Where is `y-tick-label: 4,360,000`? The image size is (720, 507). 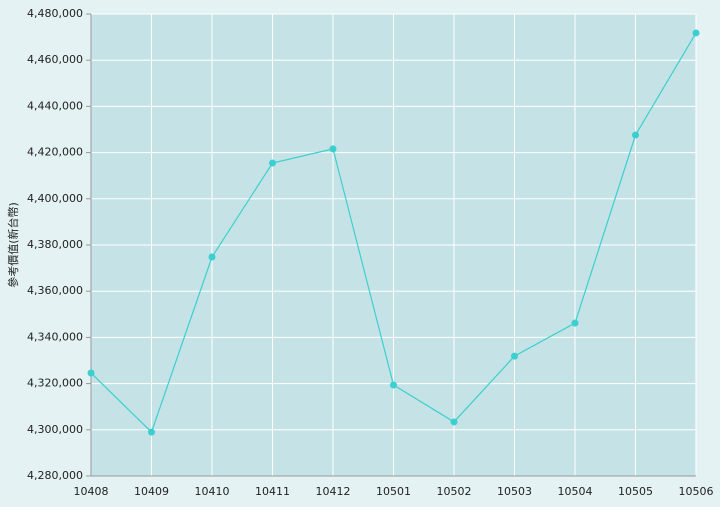 y-tick-label: 4,360,000 is located at coordinates (55, 290).